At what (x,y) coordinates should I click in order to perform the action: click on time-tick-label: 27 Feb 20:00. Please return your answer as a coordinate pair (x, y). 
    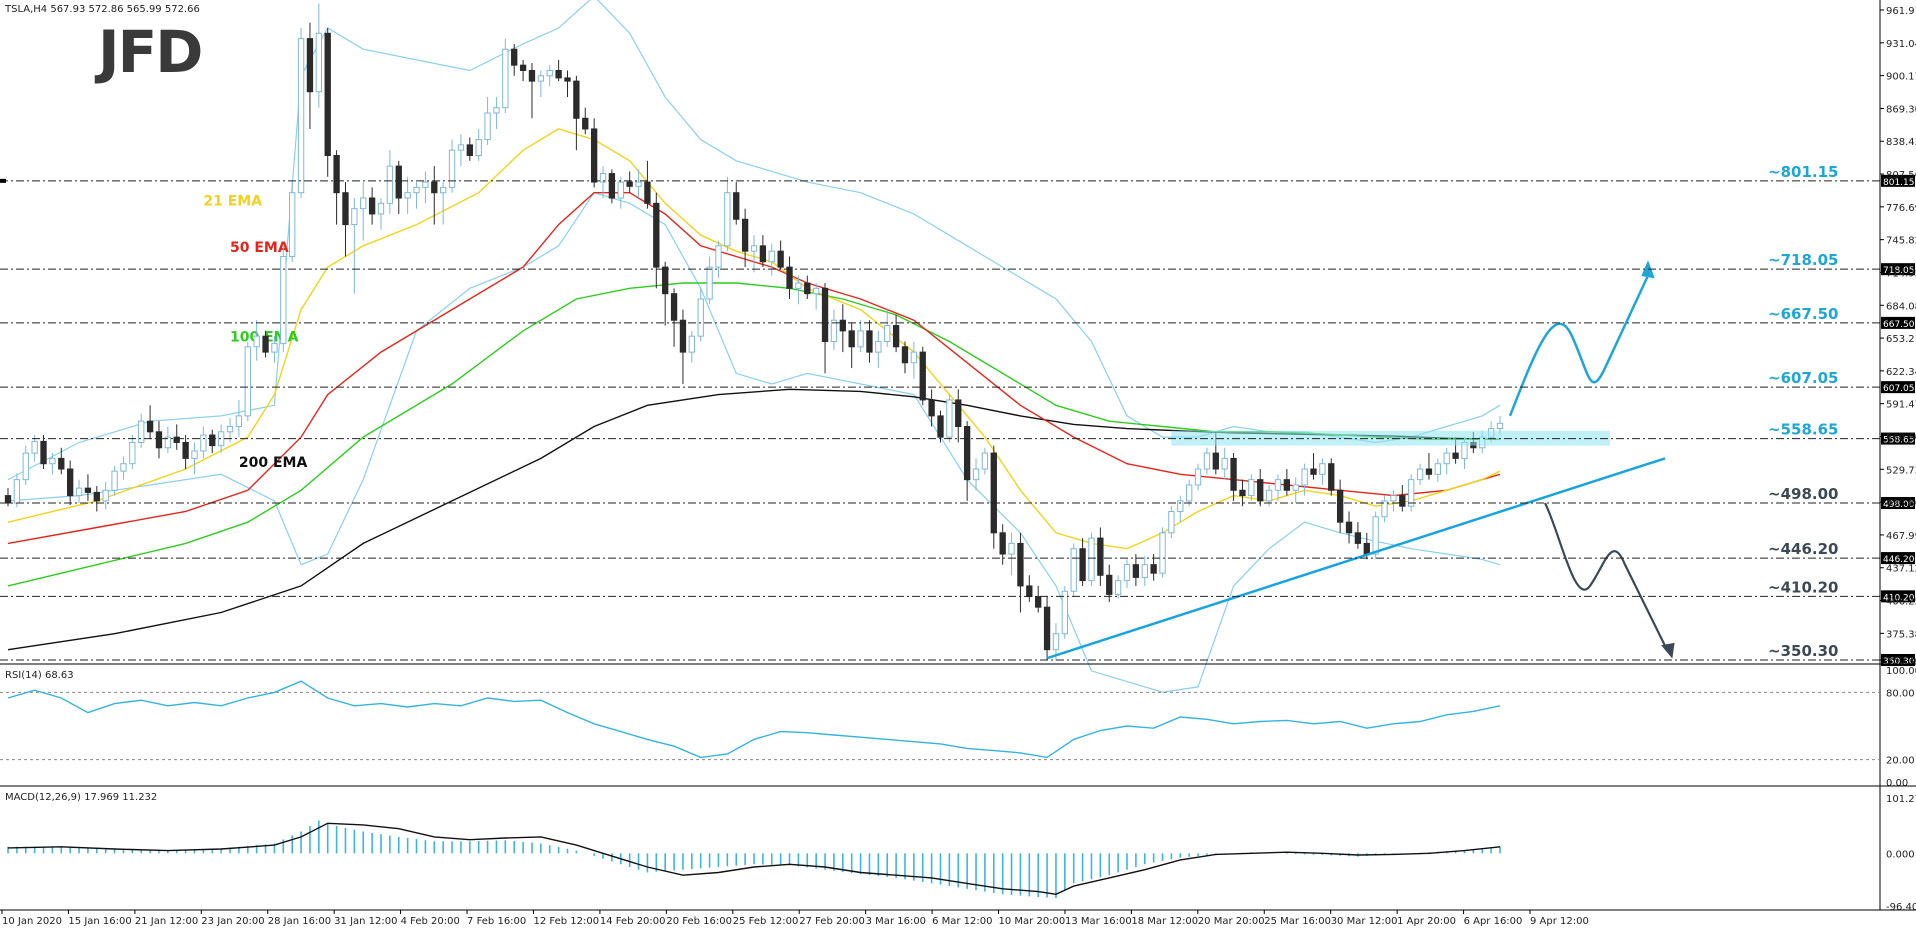
    Looking at the image, I should click on (832, 921).